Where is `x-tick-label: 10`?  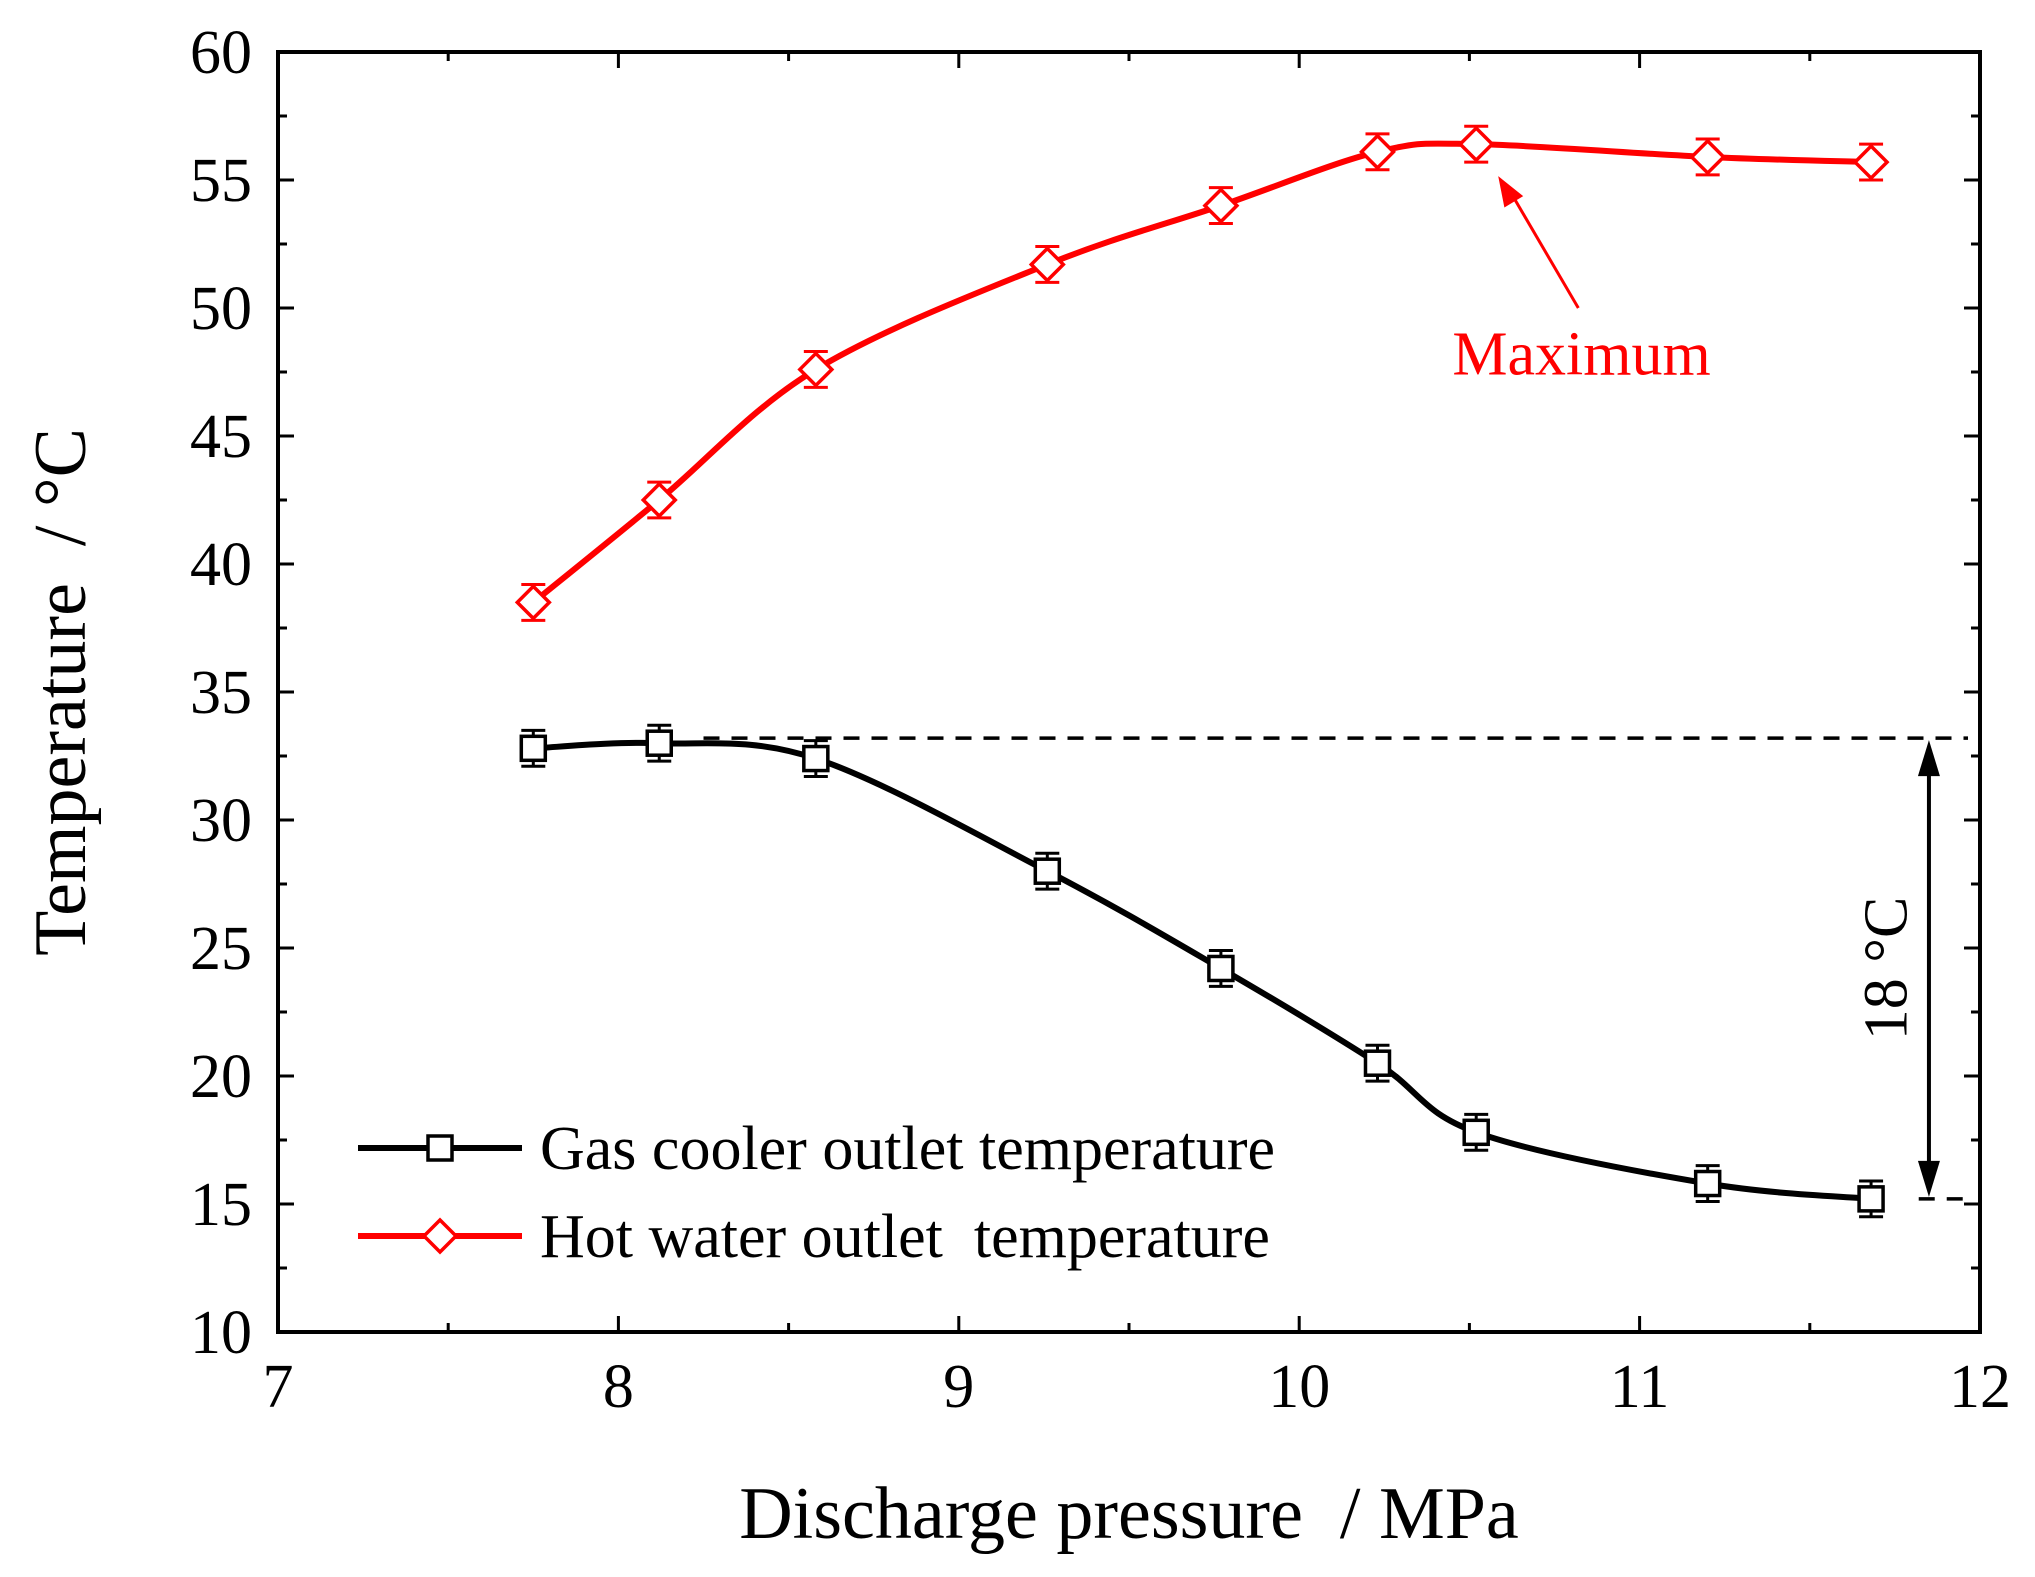
x-tick-label: 10 is located at coordinates (1299, 1387).